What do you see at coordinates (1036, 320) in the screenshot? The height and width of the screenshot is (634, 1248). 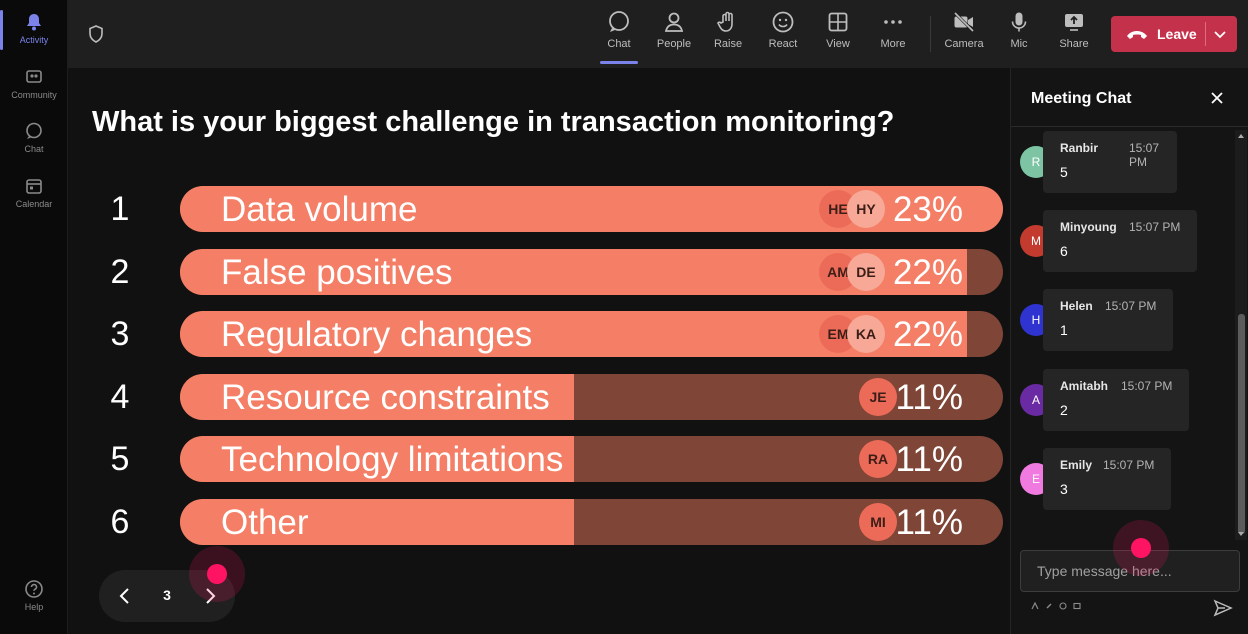 I see `avatar-initial: H` at bounding box center [1036, 320].